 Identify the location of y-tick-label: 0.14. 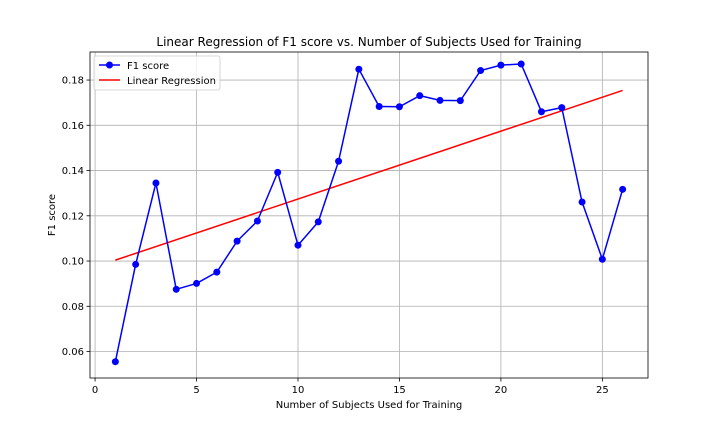
(73, 171).